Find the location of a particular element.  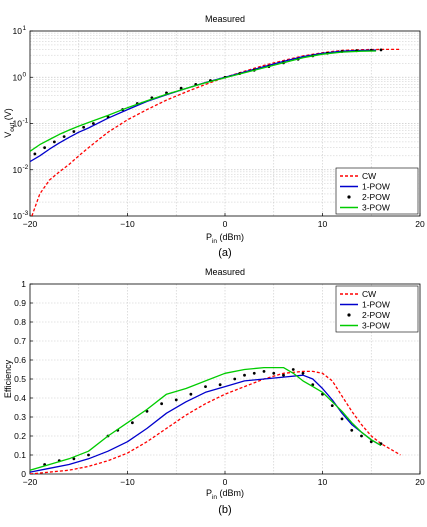

chart-b-y-ticks: 0 0.1 0.2 0.3 0.4 0.5 0.6 0.7 0.8 0.9 1 is located at coordinates (23, 379).